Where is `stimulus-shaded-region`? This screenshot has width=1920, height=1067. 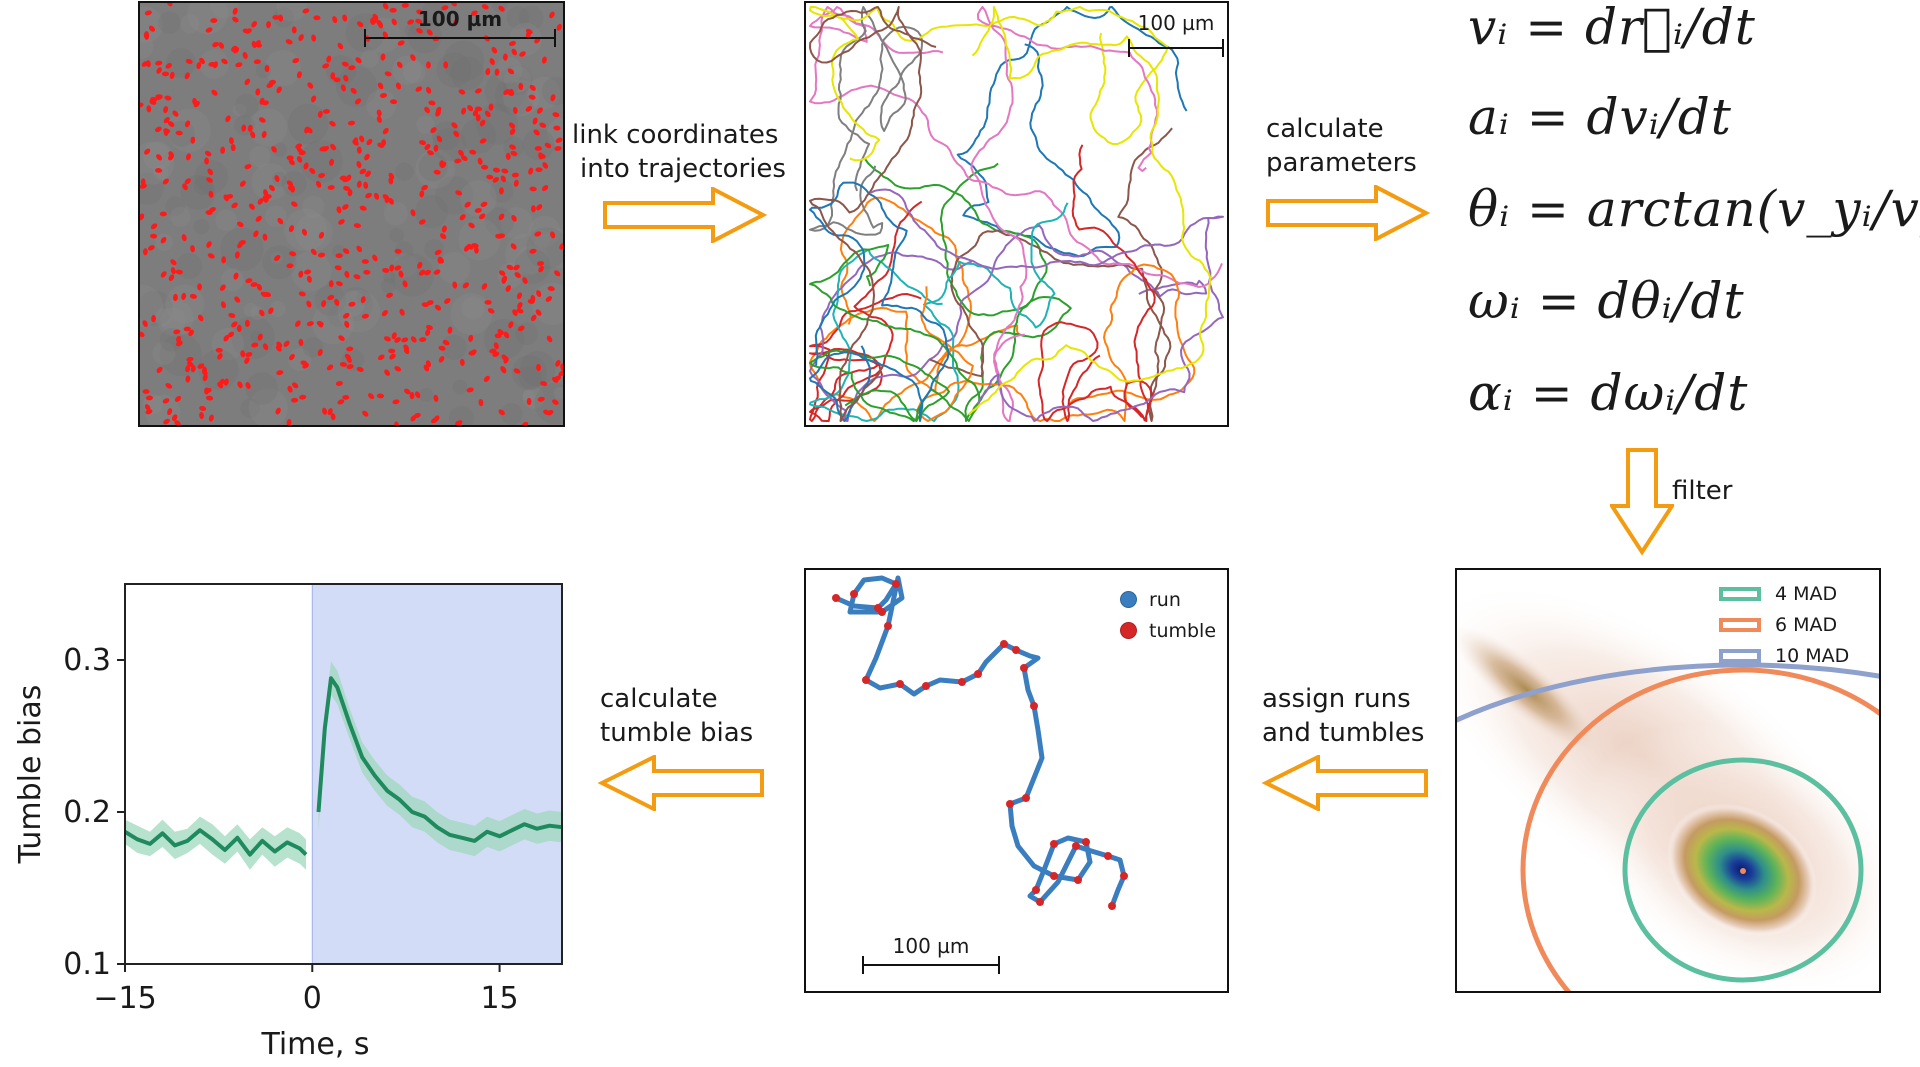
stimulus-shaded-region is located at coordinates (437, 774).